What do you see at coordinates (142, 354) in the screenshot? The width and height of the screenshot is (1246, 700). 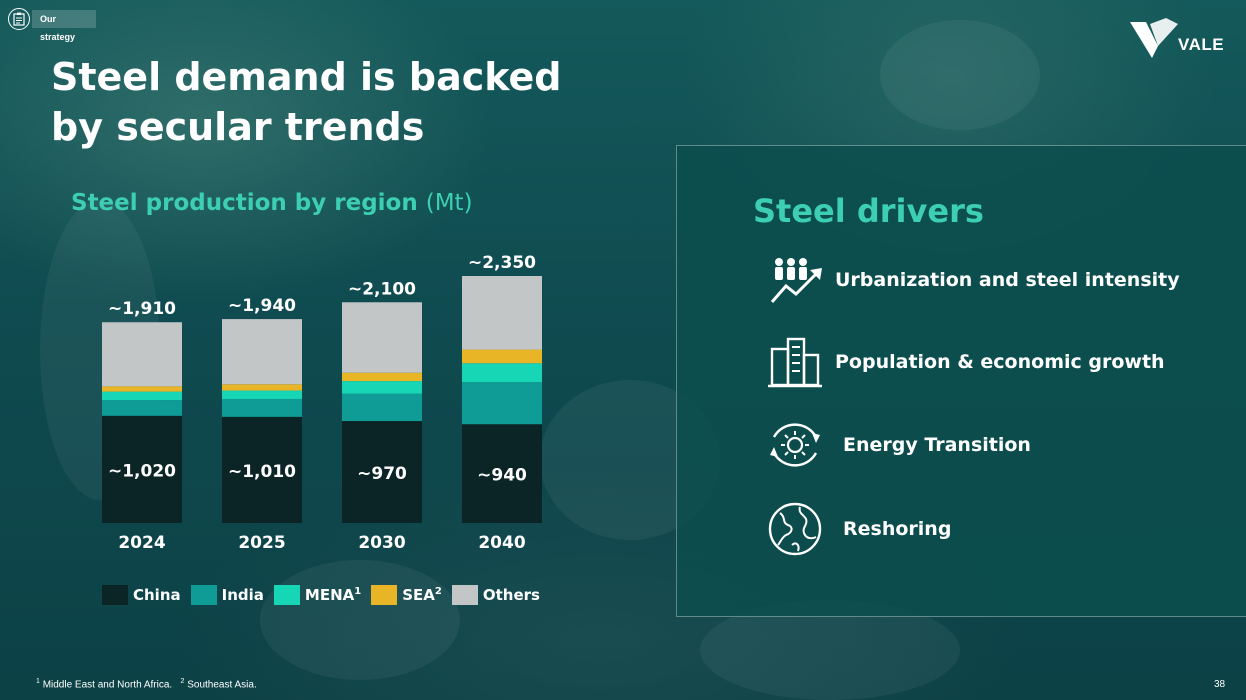 I see `bar-segment-others-2024` at bounding box center [142, 354].